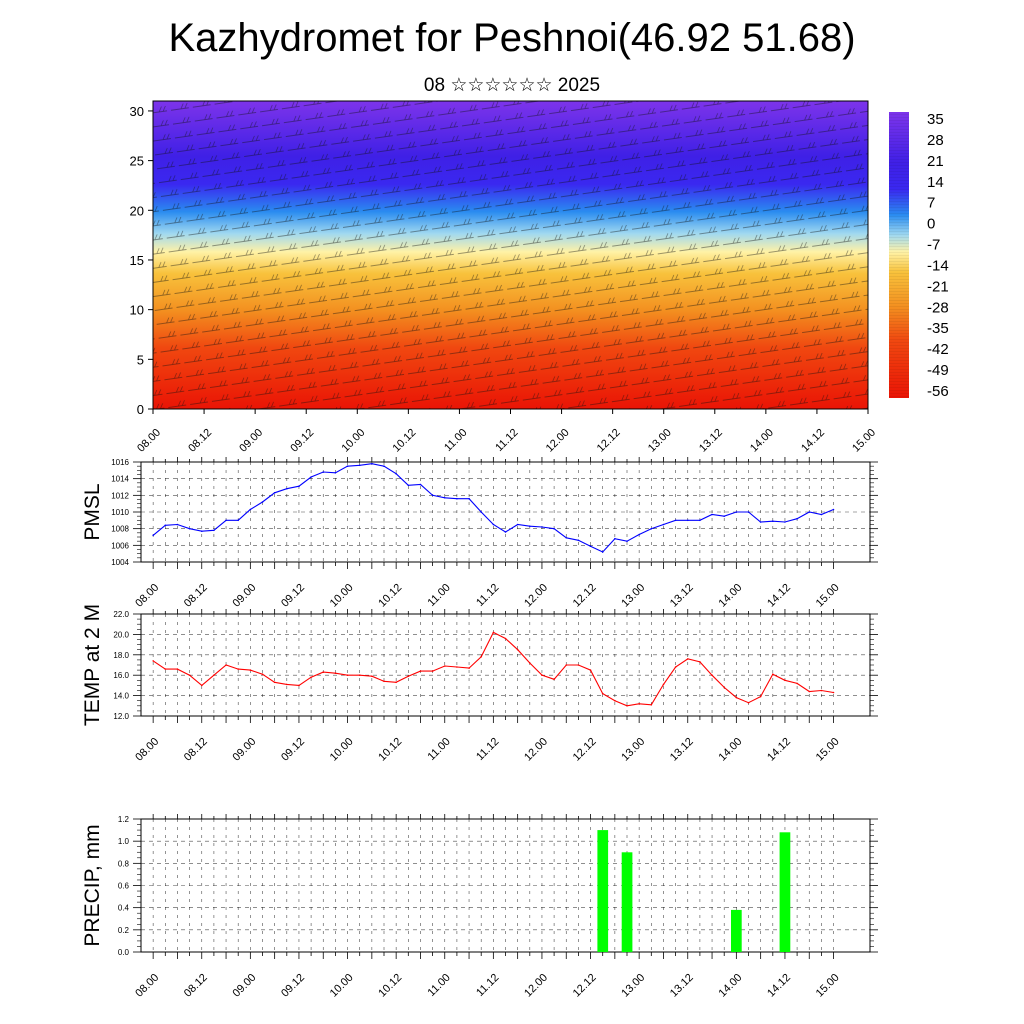 The image size is (1024, 1024). Describe the element at coordinates (342, 986) in the screenshot. I see `x-tick-label: 10.00` at that location.